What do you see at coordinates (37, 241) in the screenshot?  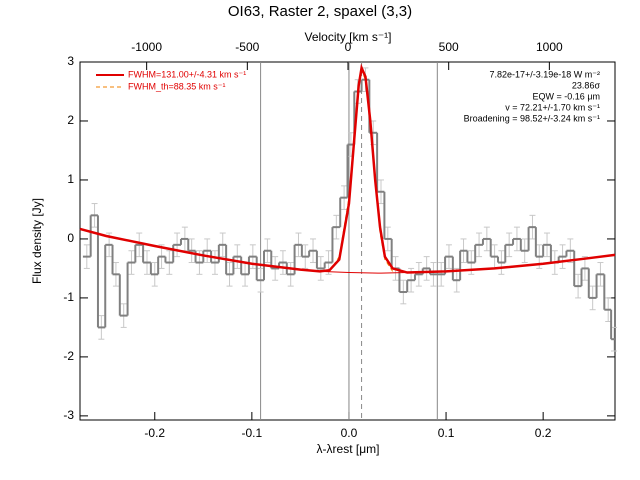 I see `y-axis-label: Flux density [Jy]` at bounding box center [37, 241].